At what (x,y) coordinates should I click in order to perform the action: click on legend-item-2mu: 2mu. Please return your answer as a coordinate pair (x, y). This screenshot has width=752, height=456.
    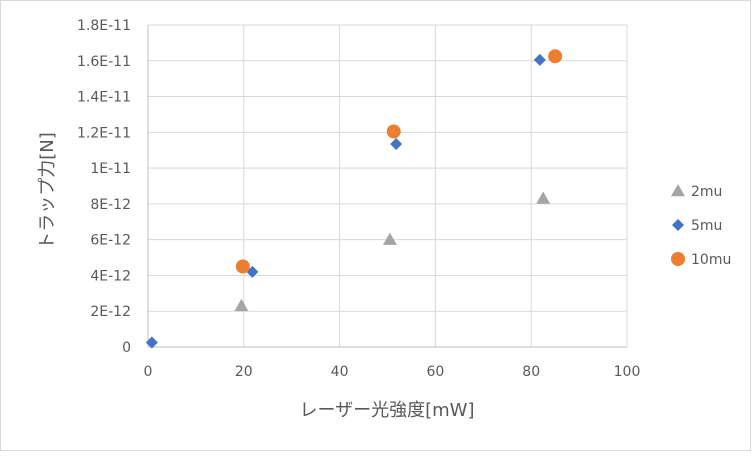
    Looking at the image, I should click on (696, 192).